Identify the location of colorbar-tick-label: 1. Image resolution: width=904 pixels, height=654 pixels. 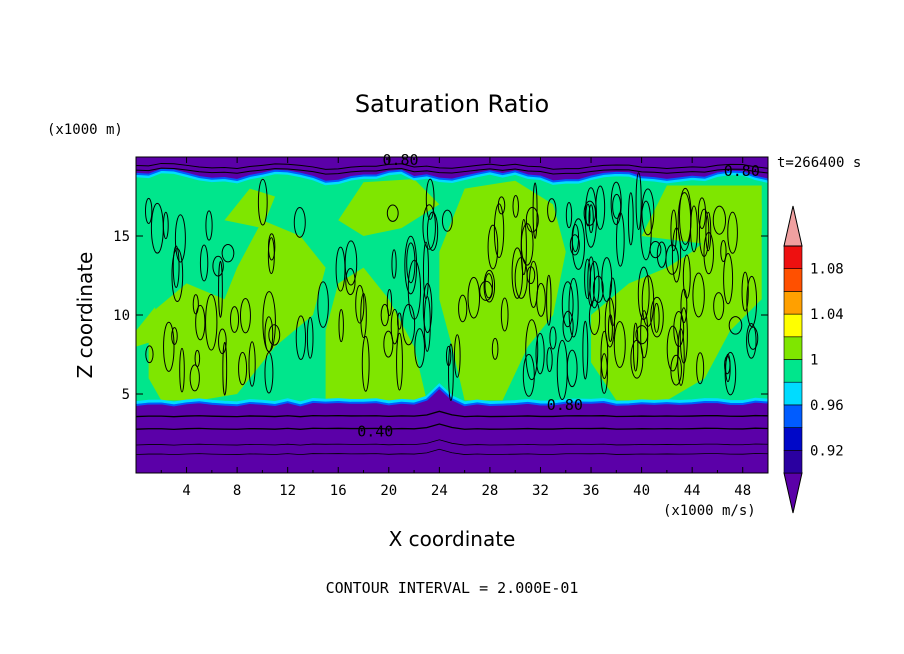
(814, 361).